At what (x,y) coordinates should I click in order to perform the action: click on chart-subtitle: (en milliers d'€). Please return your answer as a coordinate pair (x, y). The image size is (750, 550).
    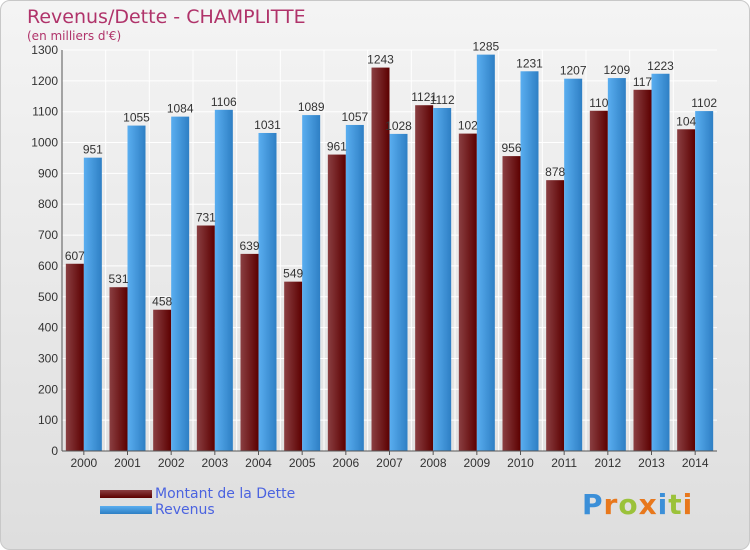
    Looking at the image, I should click on (74, 36).